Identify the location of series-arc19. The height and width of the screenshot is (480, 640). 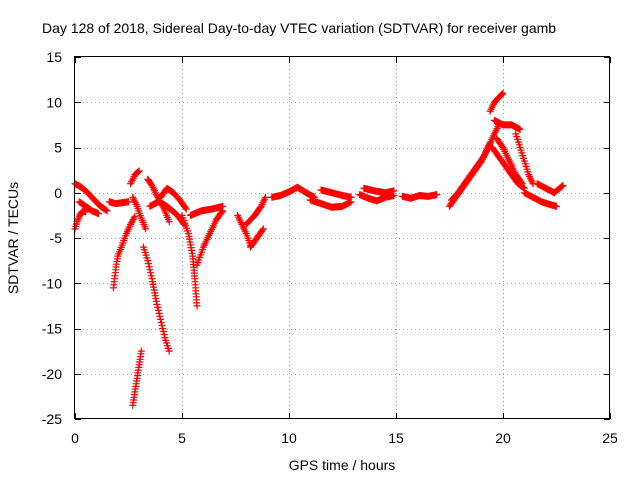
(293, 192).